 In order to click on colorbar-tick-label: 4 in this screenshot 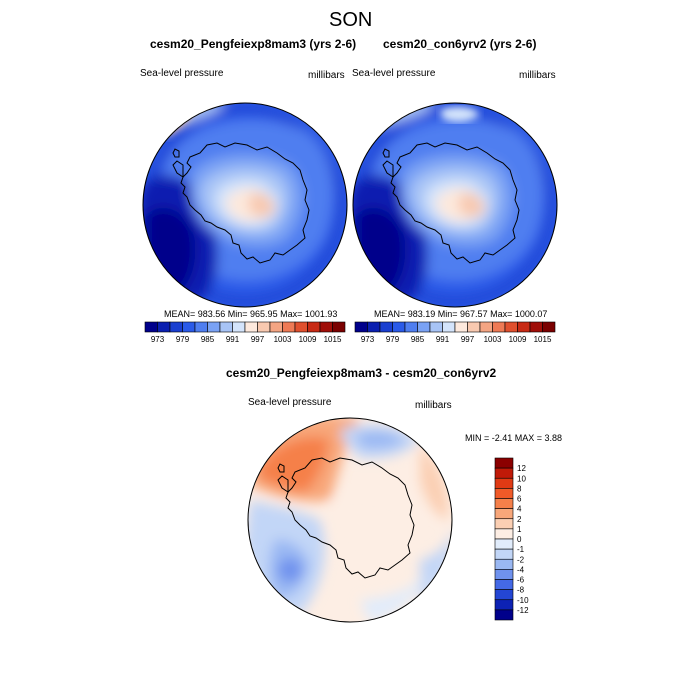, I will do `click(519, 509)`.